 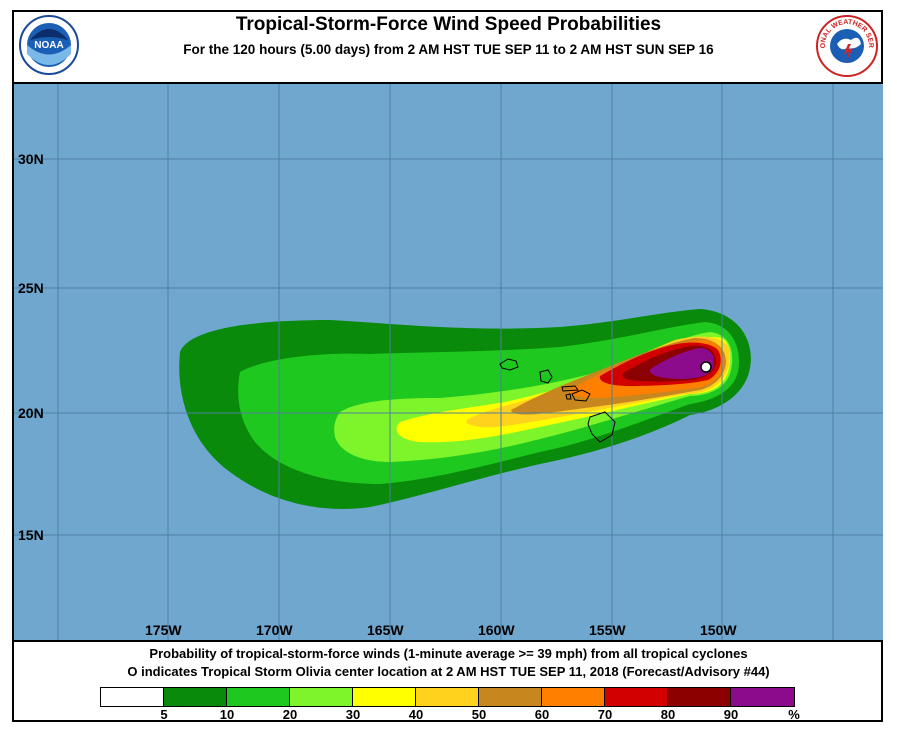 What do you see at coordinates (570, 388) in the screenshot?
I see `island-molokai` at bounding box center [570, 388].